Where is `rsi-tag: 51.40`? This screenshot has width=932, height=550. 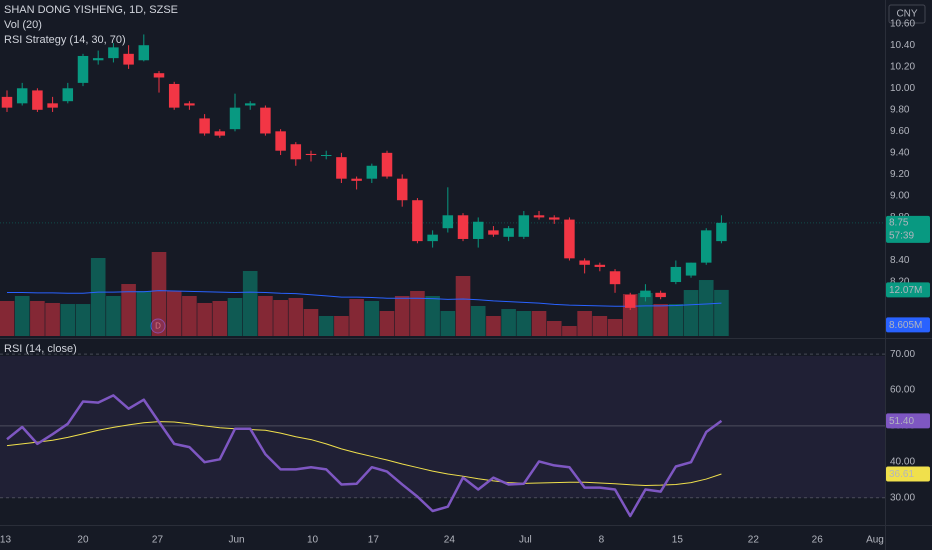 rsi-tag: 51.40 is located at coordinates (901, 421).